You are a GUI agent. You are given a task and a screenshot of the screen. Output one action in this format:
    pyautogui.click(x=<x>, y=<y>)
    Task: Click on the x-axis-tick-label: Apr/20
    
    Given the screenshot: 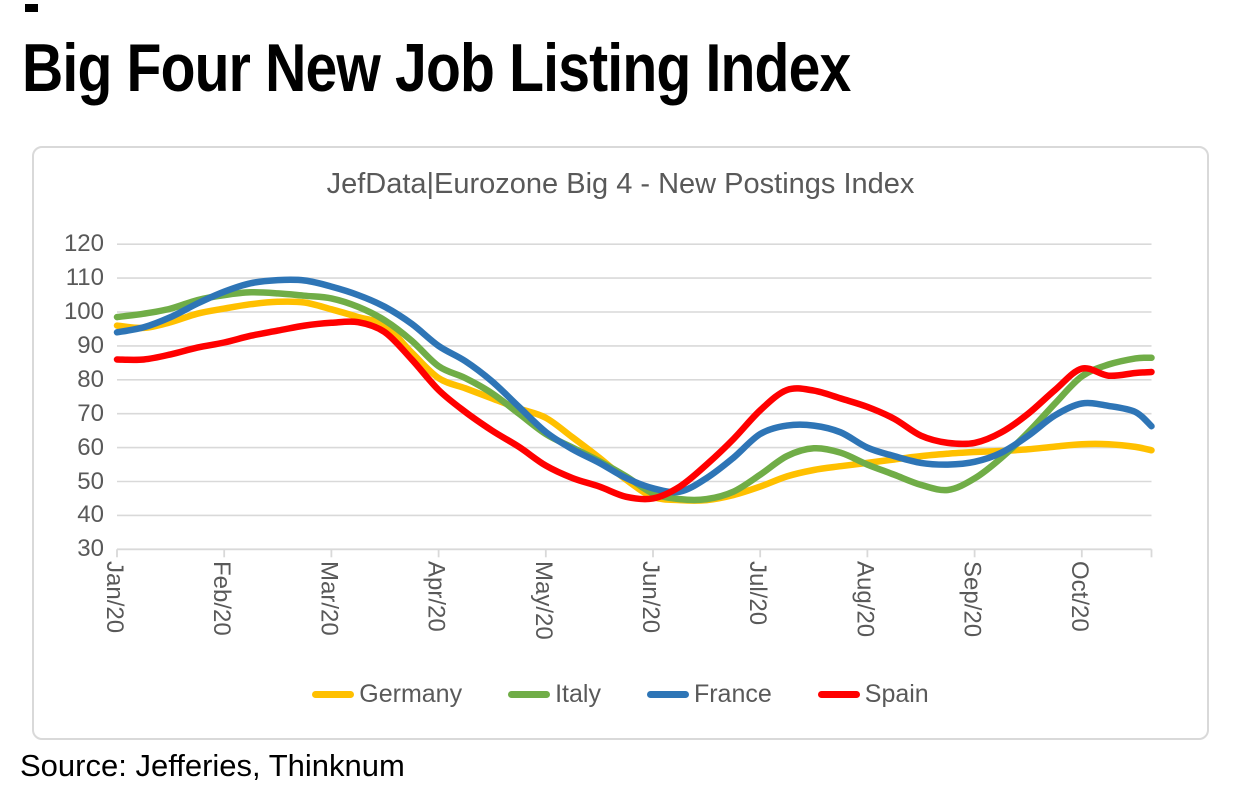 What is the action you would take?
    pyautogui.click(x=436, y=597)
    